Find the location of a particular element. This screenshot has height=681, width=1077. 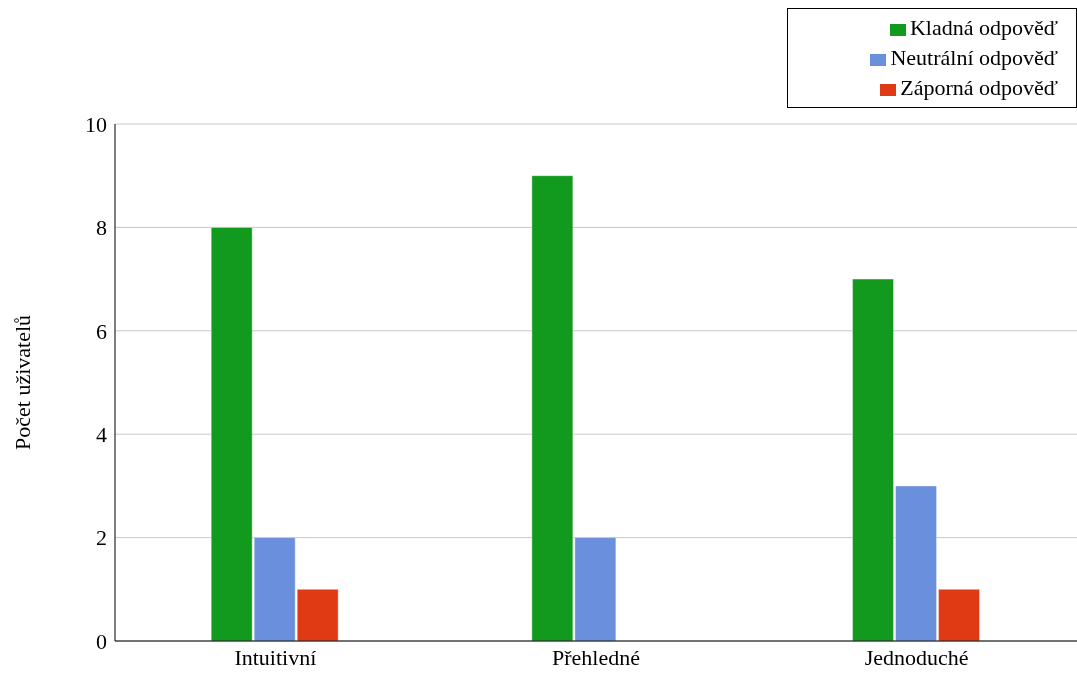

legend-label: Neutrální odpověď is located at coordinates (974, 57).